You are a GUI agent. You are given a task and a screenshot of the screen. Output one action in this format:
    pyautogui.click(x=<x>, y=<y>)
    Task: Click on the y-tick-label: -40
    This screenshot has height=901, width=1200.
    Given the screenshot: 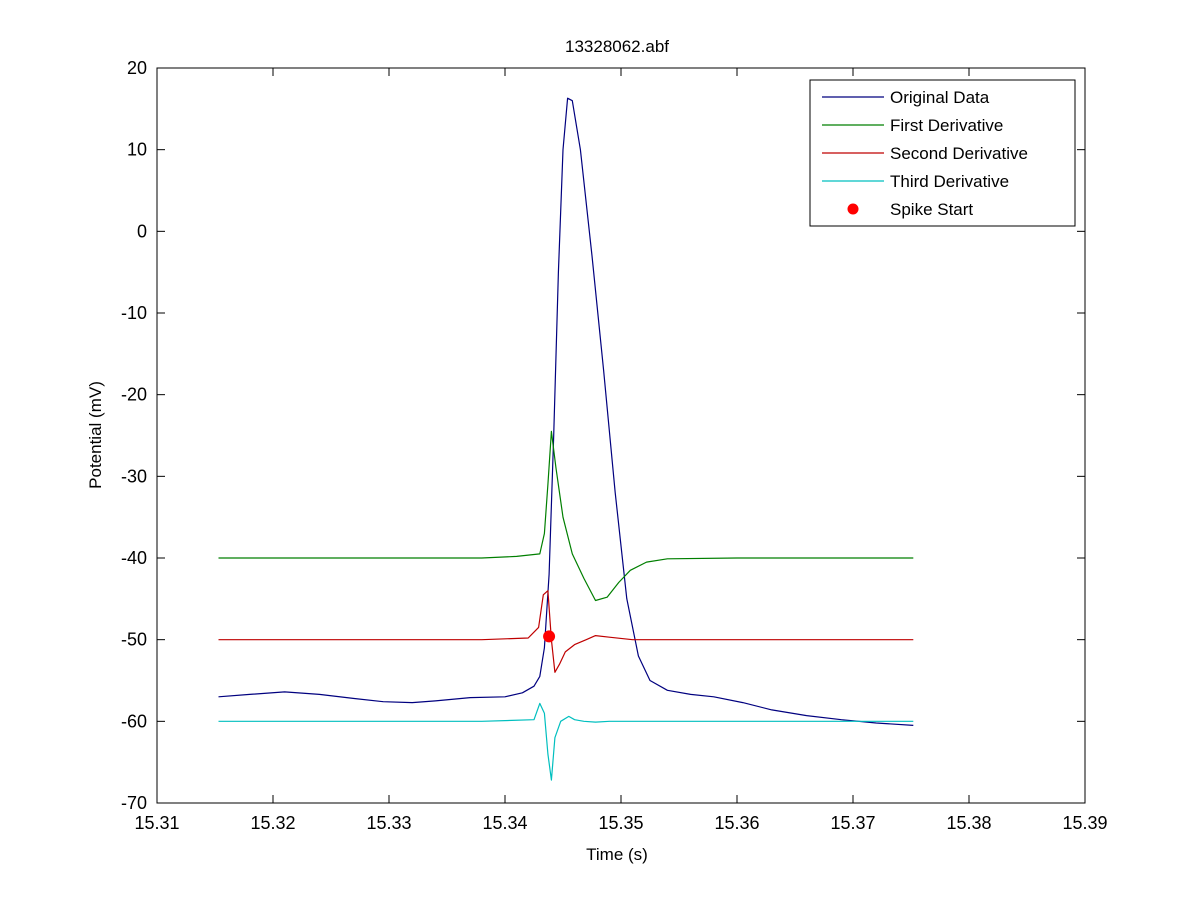 What is the action you would take?
    pyautogui.click(x=134, y=558)
    